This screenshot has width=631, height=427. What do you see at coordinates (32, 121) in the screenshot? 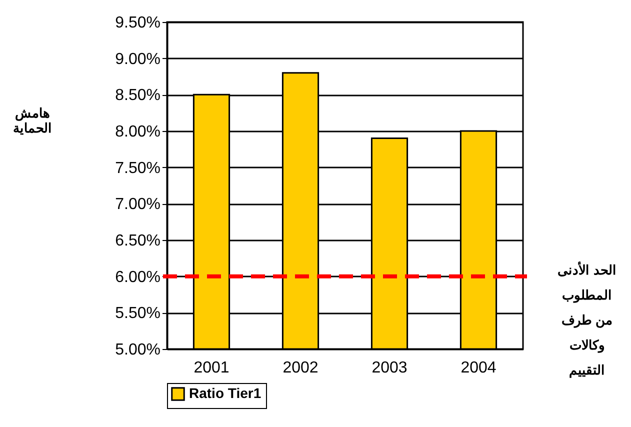
I see `y-axis-title: هامش الحماية` at bounding box center [32, 121].